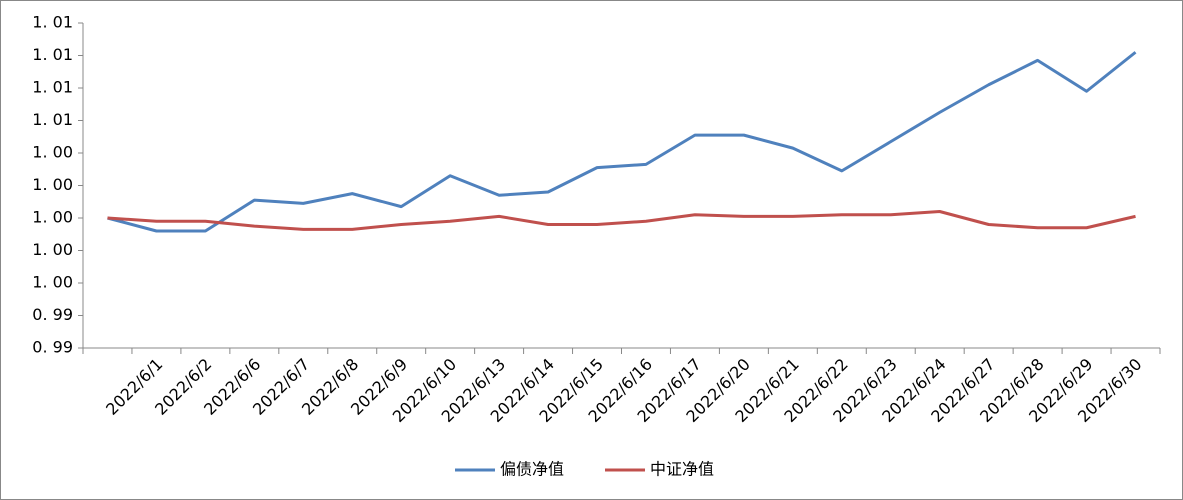 This screenshot has height=500, width=1183. What do you see at coordinates (532, 469) in the screenshot?
I see `legend-label: 偏债净值` at bounding box center [532, 469].